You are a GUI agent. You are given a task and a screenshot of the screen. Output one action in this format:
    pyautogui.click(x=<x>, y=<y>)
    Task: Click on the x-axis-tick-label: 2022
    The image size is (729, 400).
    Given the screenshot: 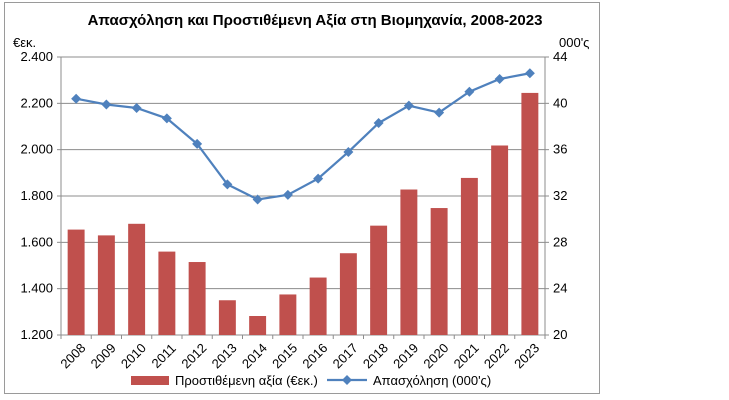 What is the action you would take?
    pyautogui.click(x=496, y=355)
    